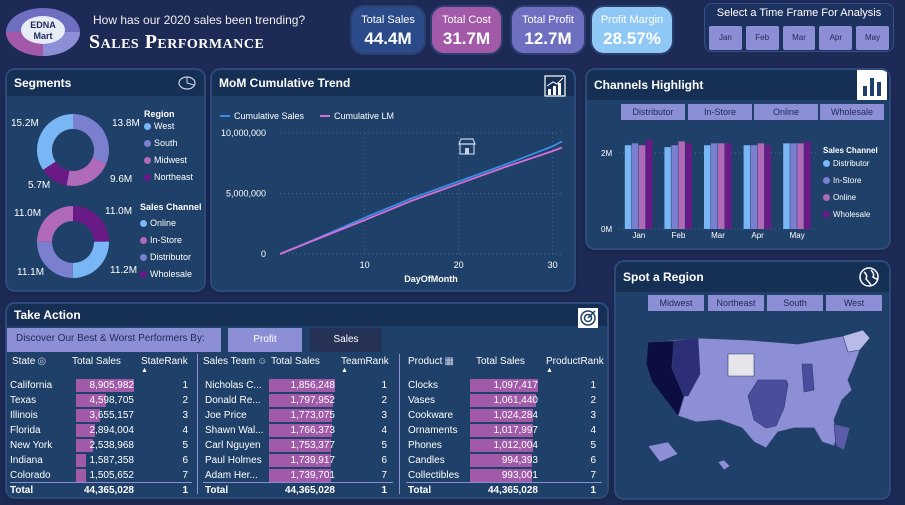  I want to click on table-row: New York 2,538,968 5, so click(101, 445).